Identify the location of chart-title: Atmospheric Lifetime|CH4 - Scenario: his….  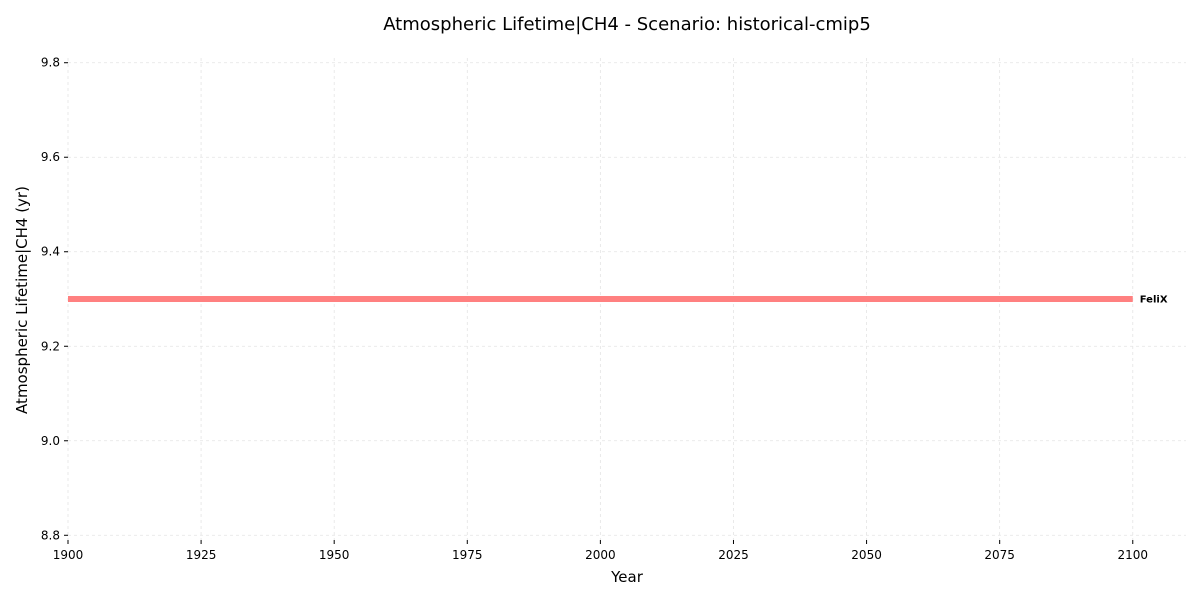
(627, 24).